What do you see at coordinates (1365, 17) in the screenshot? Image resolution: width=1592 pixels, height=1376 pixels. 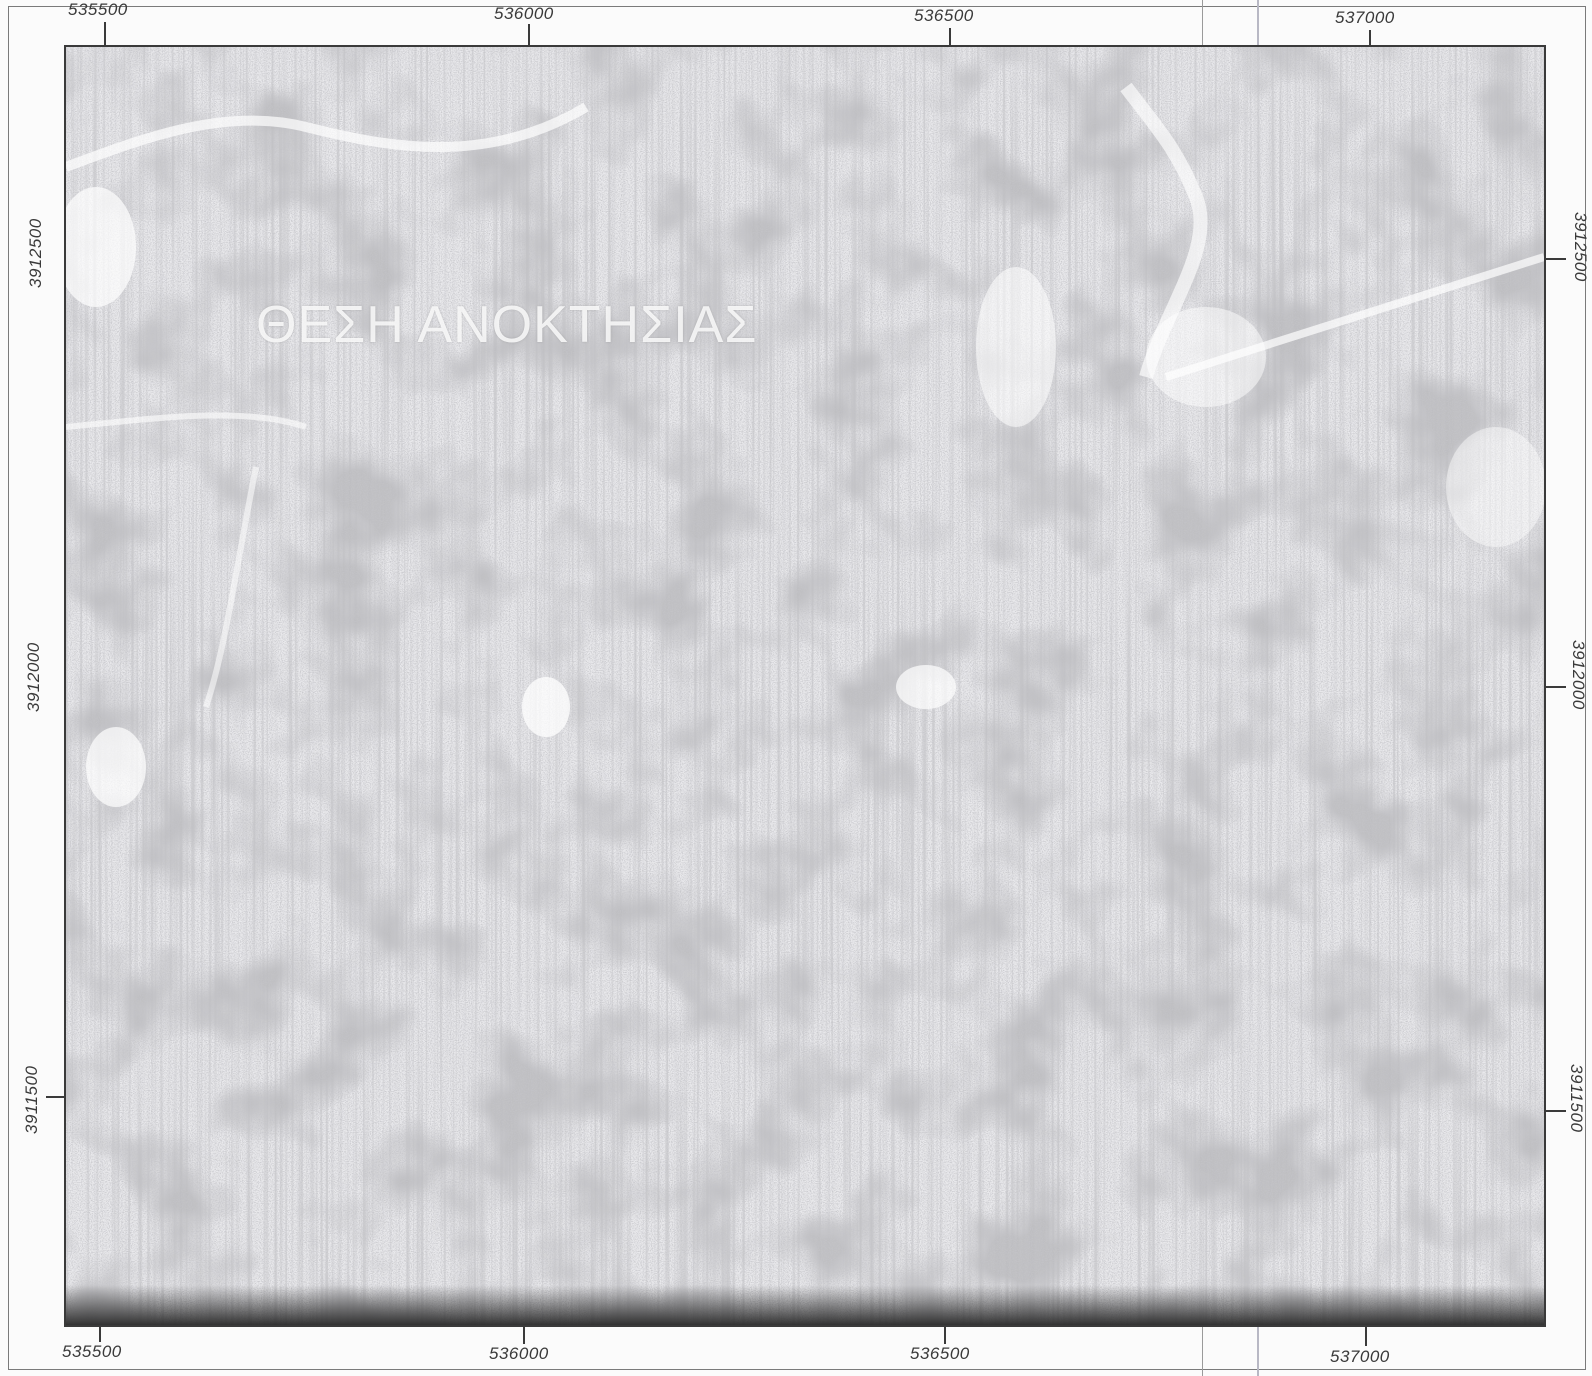 I see `top-x-tick-label: 537000` at bounding box center [1365, 17].